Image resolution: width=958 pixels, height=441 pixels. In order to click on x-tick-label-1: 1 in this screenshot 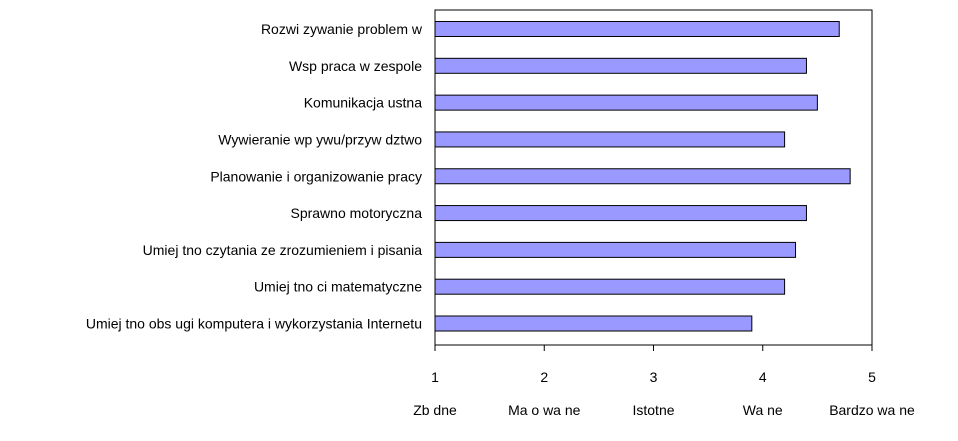, I will do `click(435, 377)`.